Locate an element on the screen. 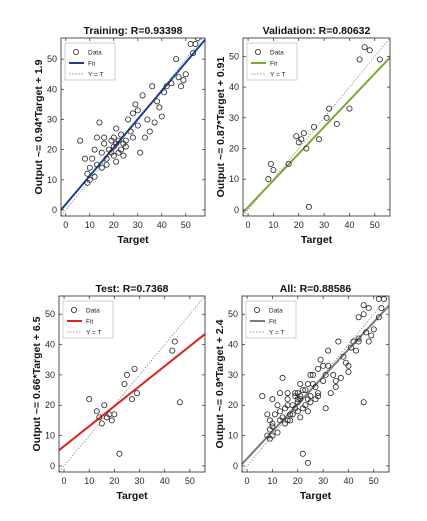 Image resolution: width=427 pixels, height=521 pixels. y-tick-label: 30 is located at coordinates (234, 118).